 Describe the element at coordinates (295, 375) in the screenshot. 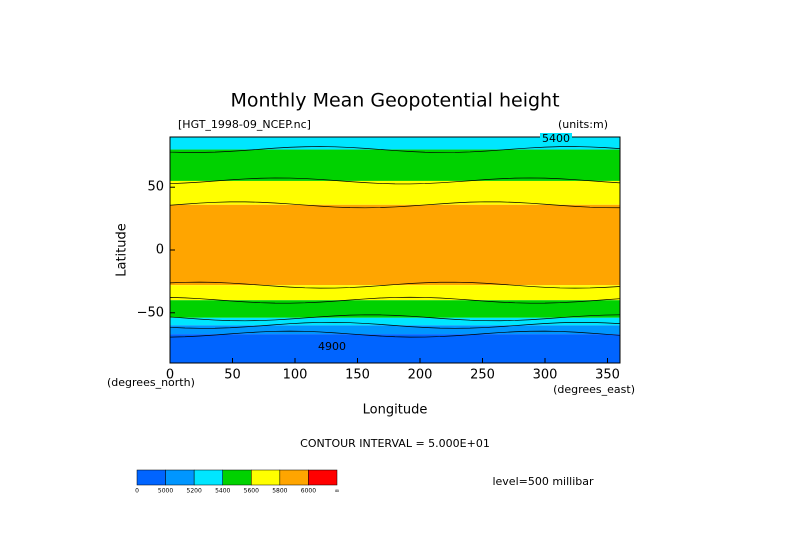

I see `x-tick-label: 100` at that location.